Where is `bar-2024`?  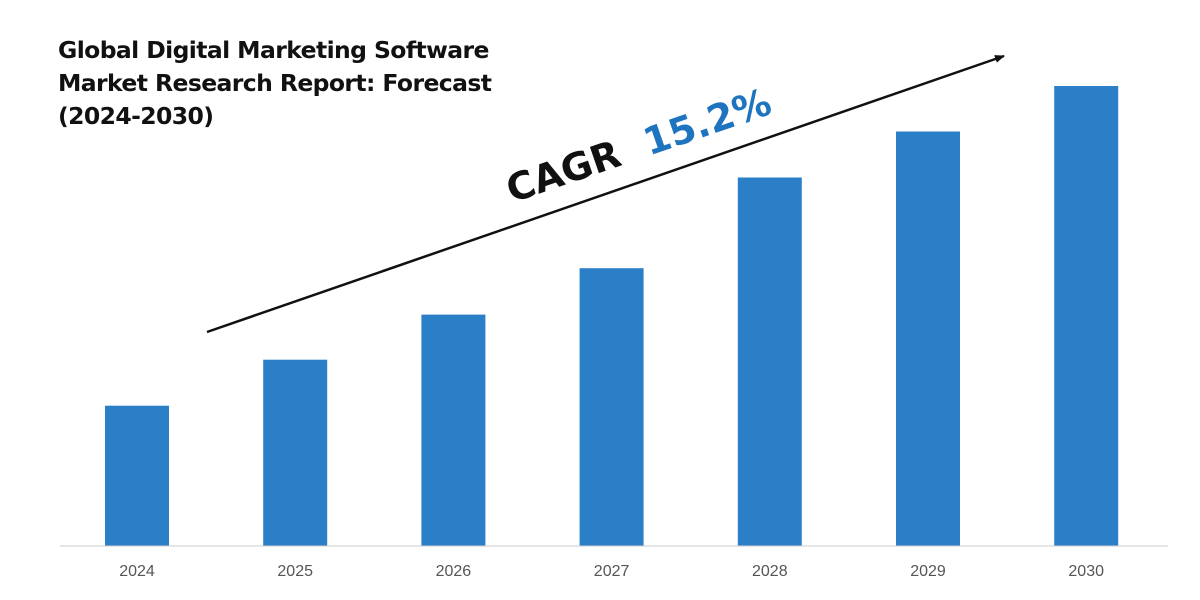 bar-2024 is located at coordinates (137, 475).